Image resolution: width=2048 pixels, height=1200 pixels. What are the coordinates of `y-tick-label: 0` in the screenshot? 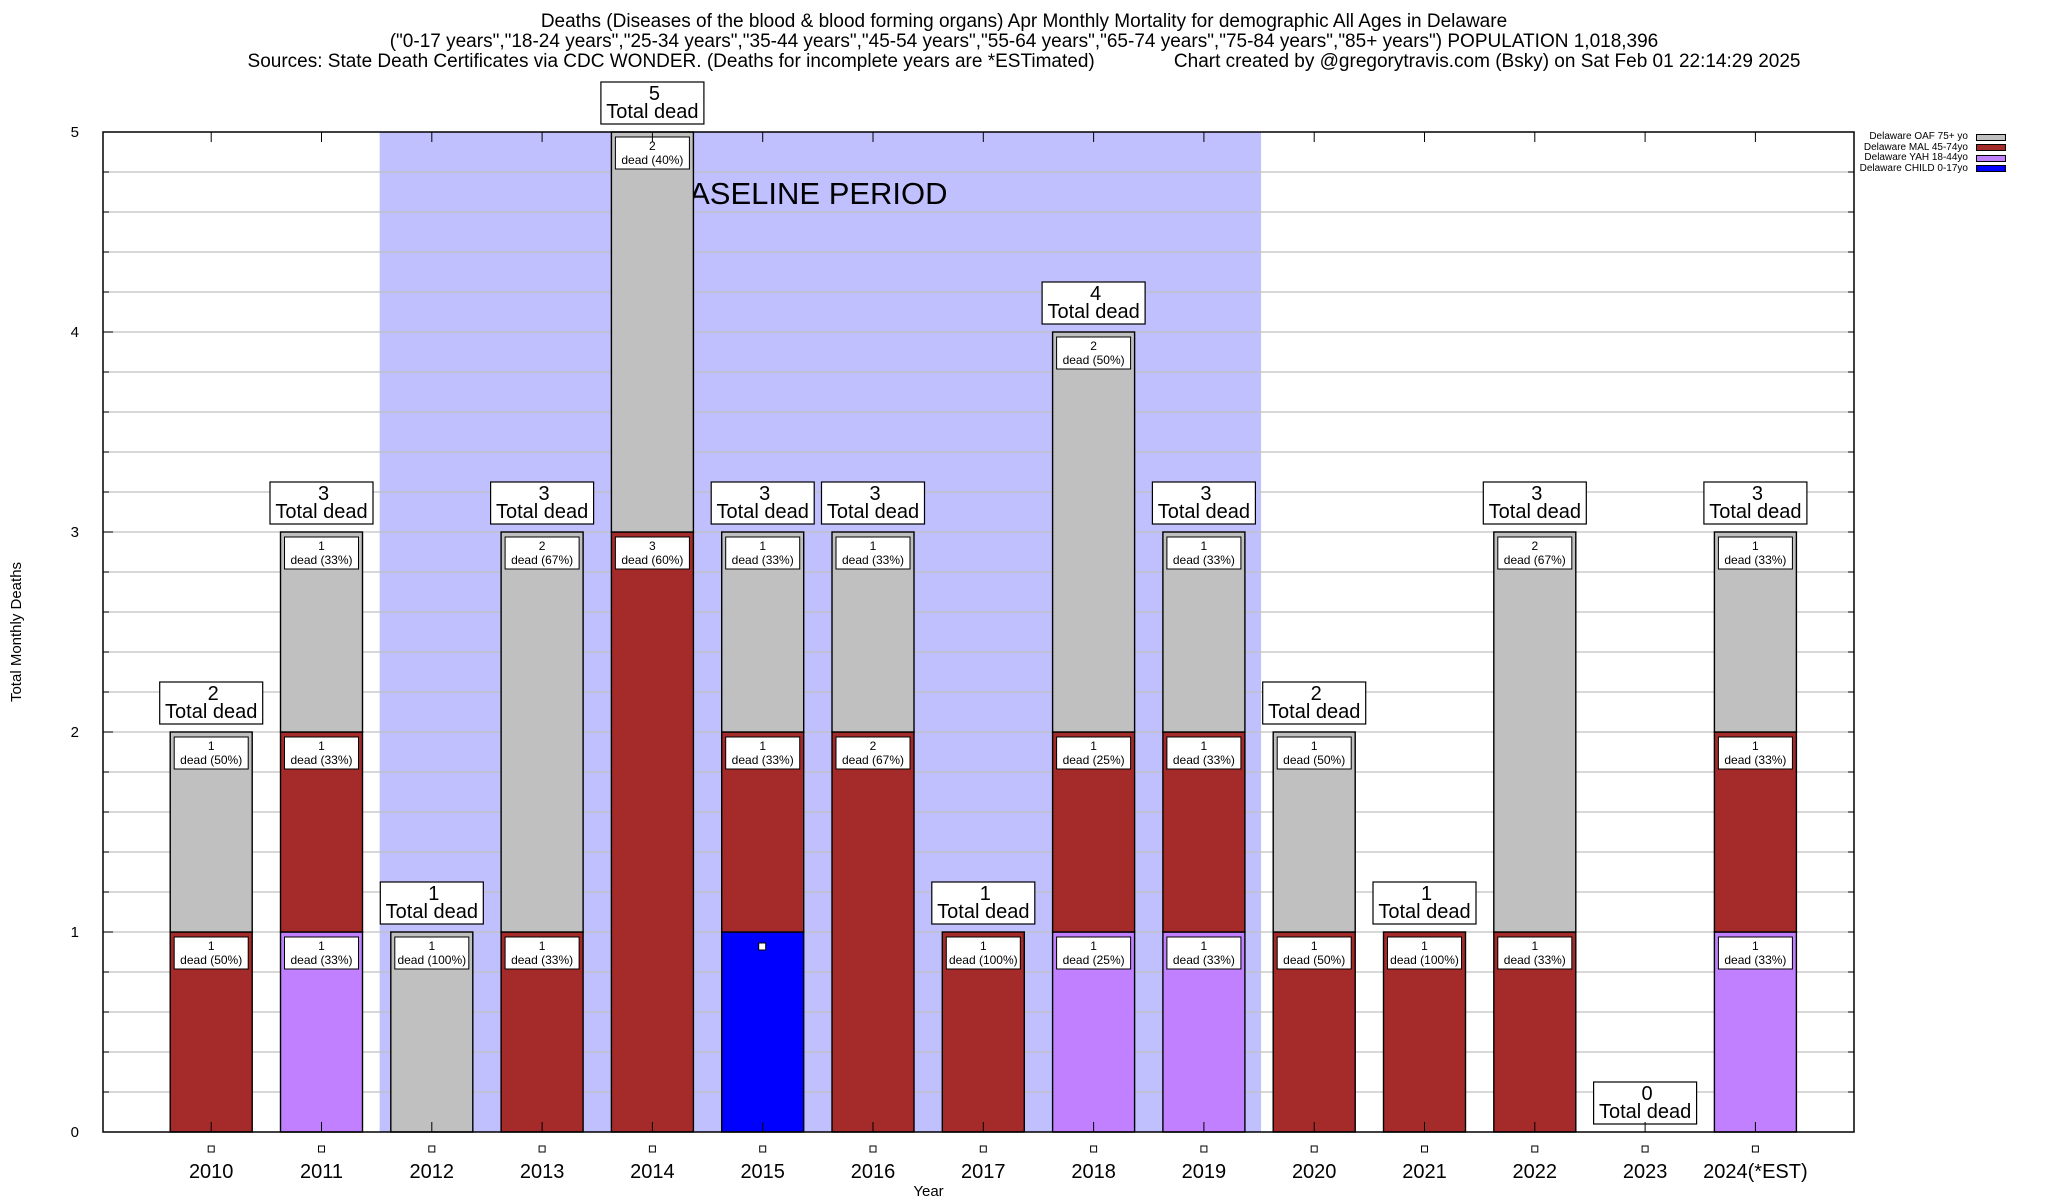 It's located at (75, 1132).